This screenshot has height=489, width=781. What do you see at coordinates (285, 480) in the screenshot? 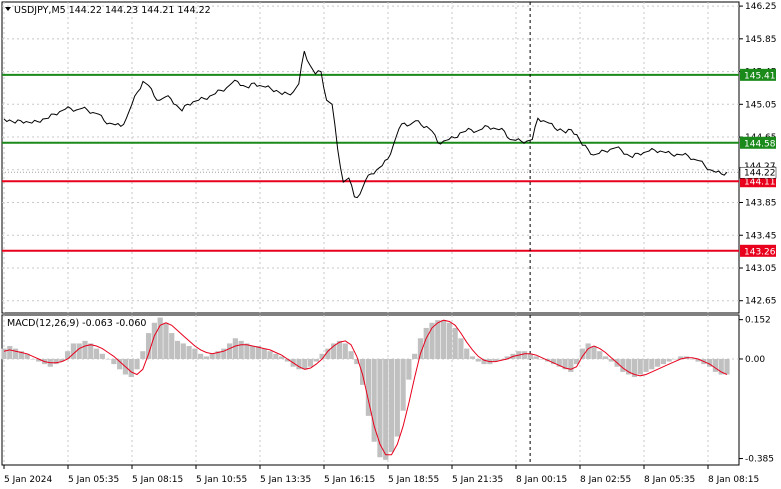
I see `x-tick-label: 5 Jan 13:35` at bounding box center [285, 480].